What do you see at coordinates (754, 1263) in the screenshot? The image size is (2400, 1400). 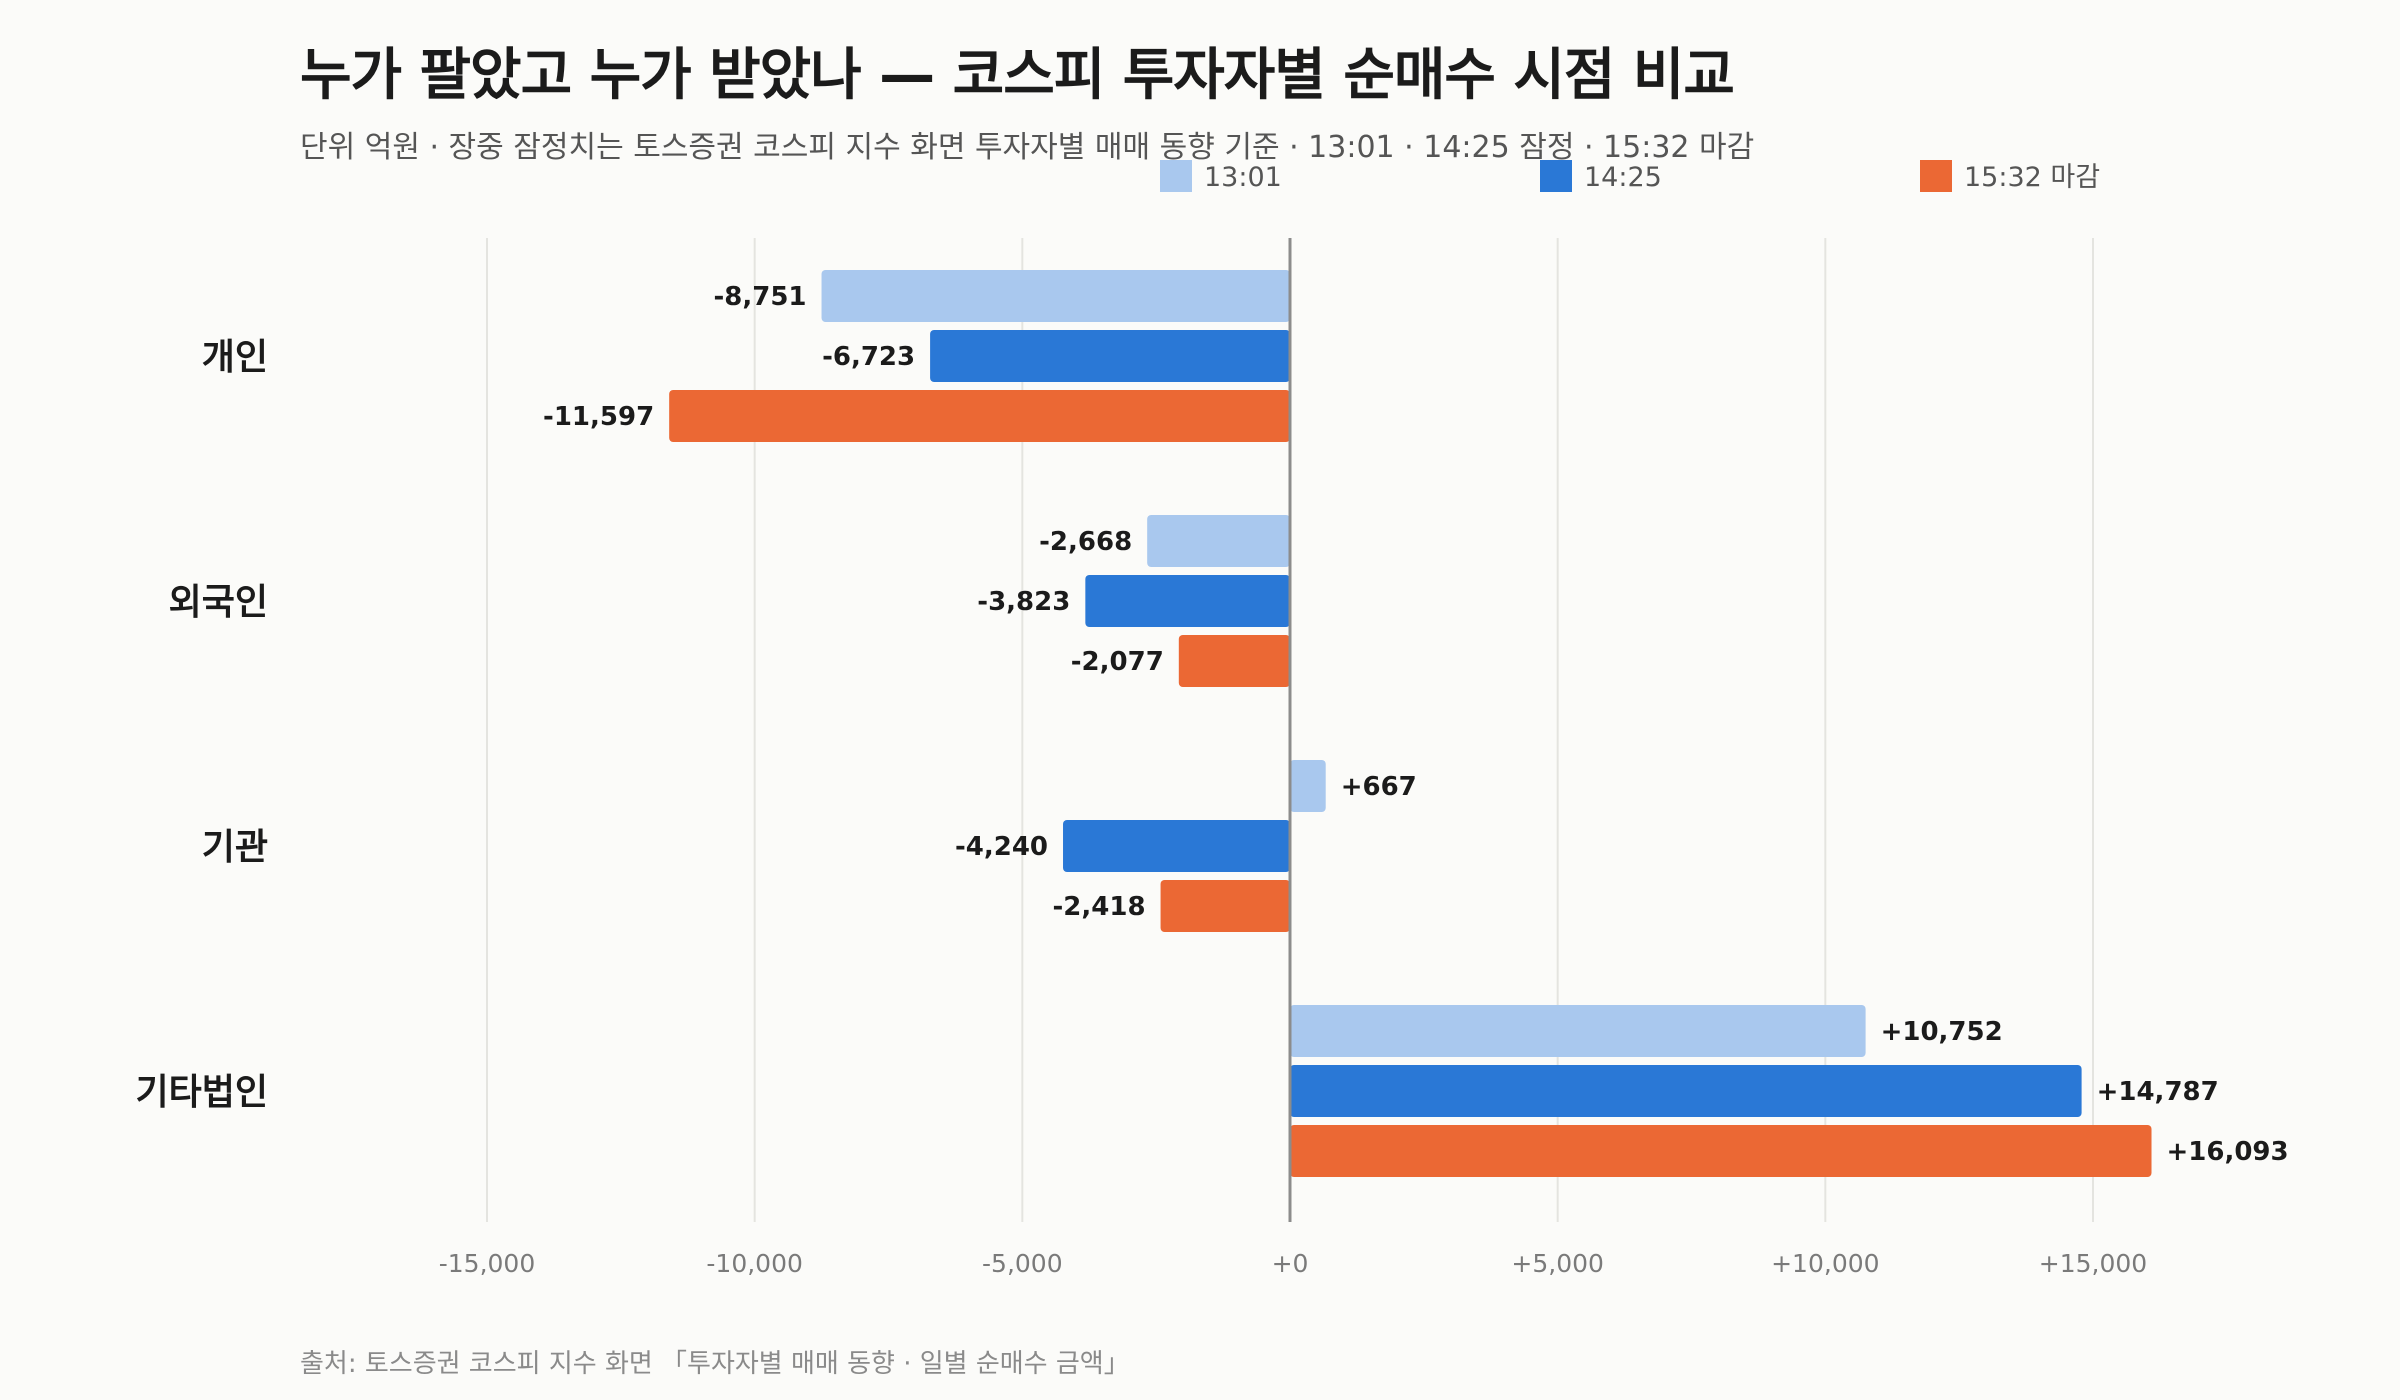 I see `x-tick-label: -10,000` at bounding box center [754, 1263].